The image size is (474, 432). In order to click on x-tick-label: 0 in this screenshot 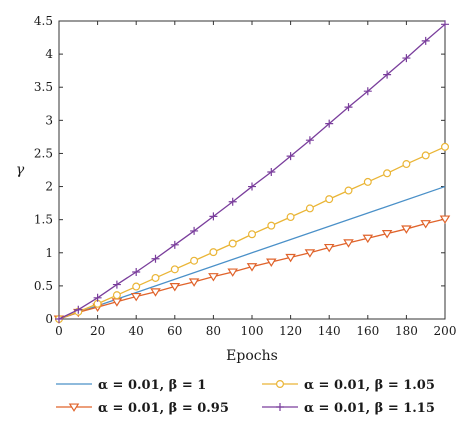, I will do `click(59, 331)`.